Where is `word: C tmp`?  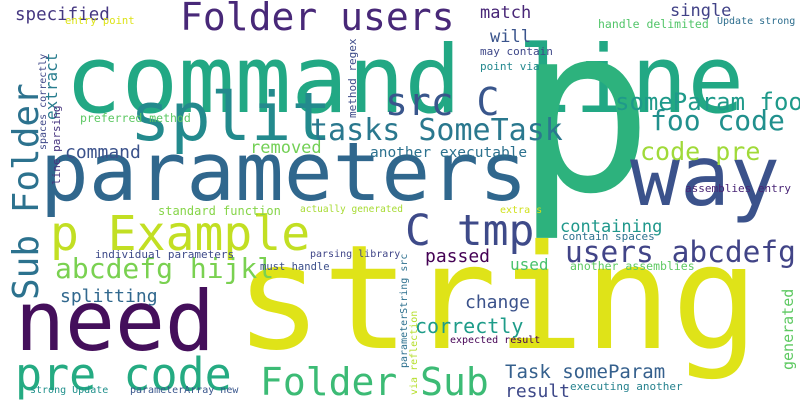
word: C tmp is located at coordinates (469, 231).